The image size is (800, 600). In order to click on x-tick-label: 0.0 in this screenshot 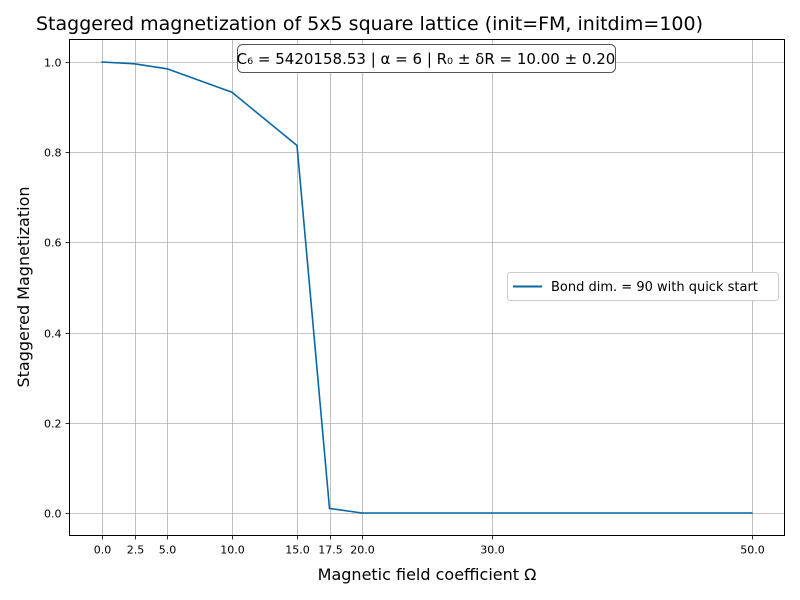, I will do `click(103, 550)`.